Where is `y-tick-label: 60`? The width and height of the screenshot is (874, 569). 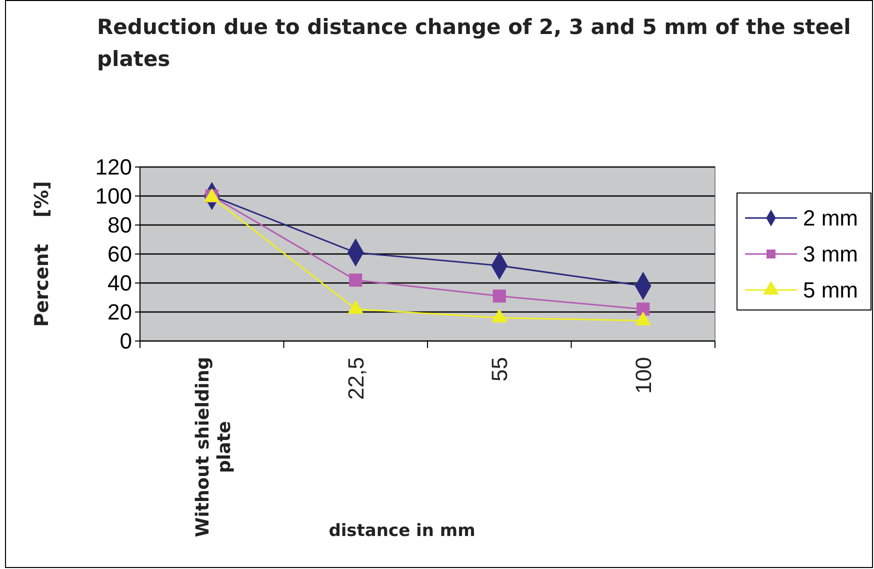
y-tick-label: 60 is located at coordinates (120, 254).